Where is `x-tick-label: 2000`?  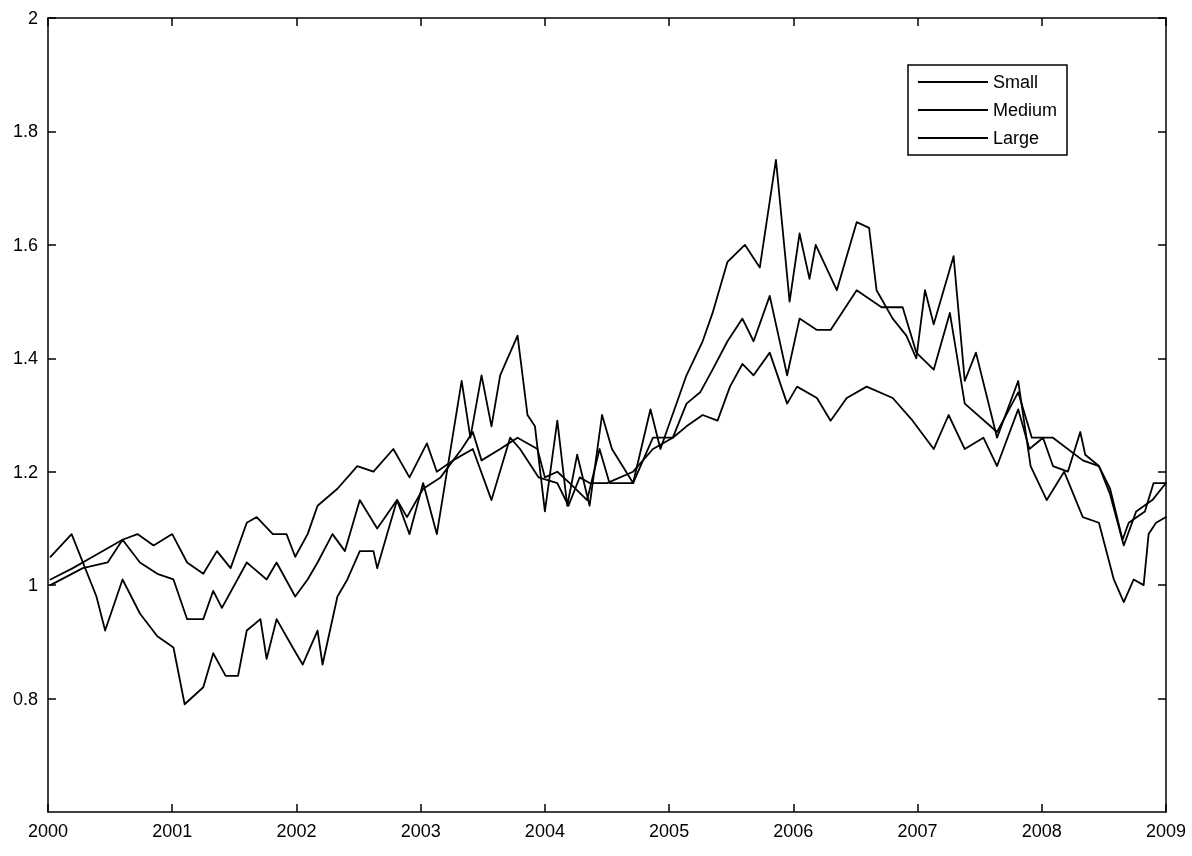
x-tick-label: 2000 is located at coordinates (48, 831).